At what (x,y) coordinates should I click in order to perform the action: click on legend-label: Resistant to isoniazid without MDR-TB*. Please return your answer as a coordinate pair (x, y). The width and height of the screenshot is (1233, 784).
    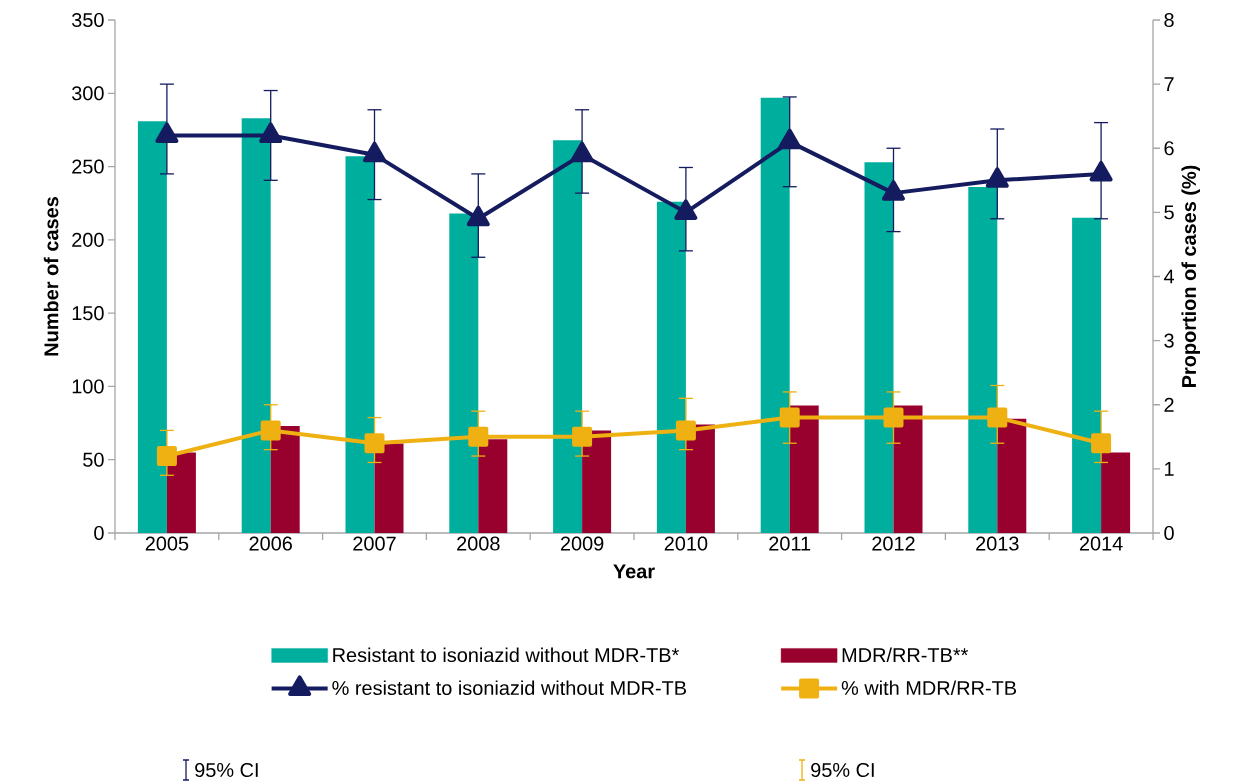
    Looking at the image, I should click on (506, 655).